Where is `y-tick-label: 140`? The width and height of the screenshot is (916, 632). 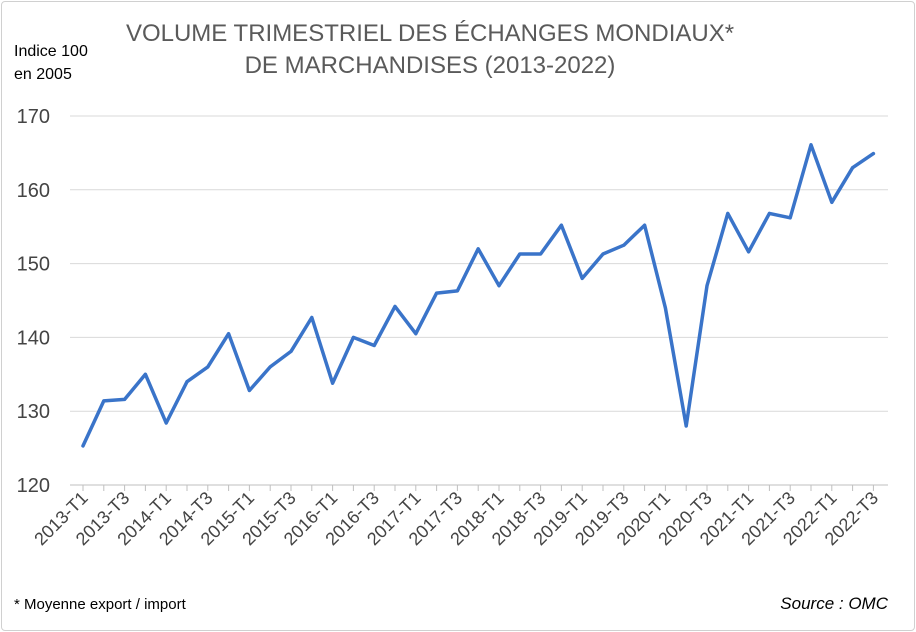 y-tick-label: 140 is located at coordinates (33, 338).